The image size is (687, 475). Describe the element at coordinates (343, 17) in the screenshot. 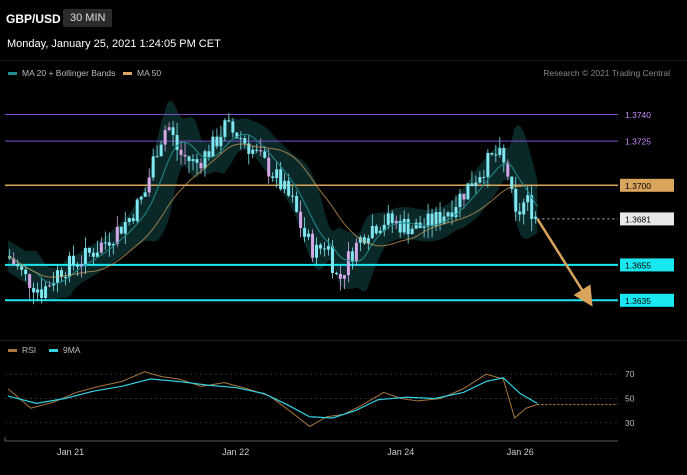

I see `chart-header: GBP/USD 30 MIN` at that location.